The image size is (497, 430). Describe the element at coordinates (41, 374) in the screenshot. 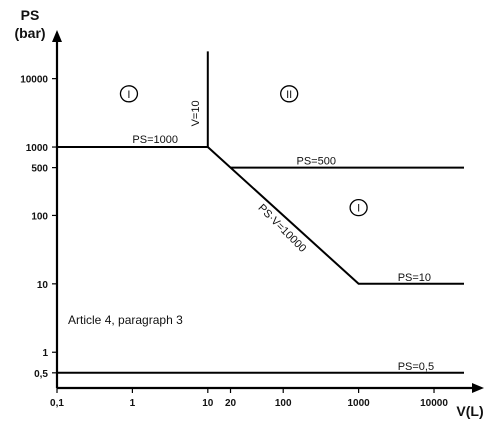

I see `y-tick-label-1: 0,5` at that location.